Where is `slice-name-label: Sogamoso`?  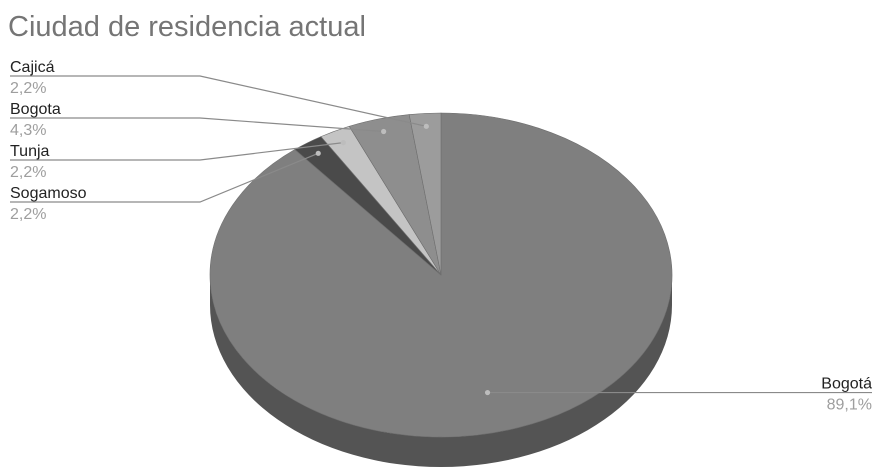 slice-name-label: Sogamoso is located at coordinates (48, 193).